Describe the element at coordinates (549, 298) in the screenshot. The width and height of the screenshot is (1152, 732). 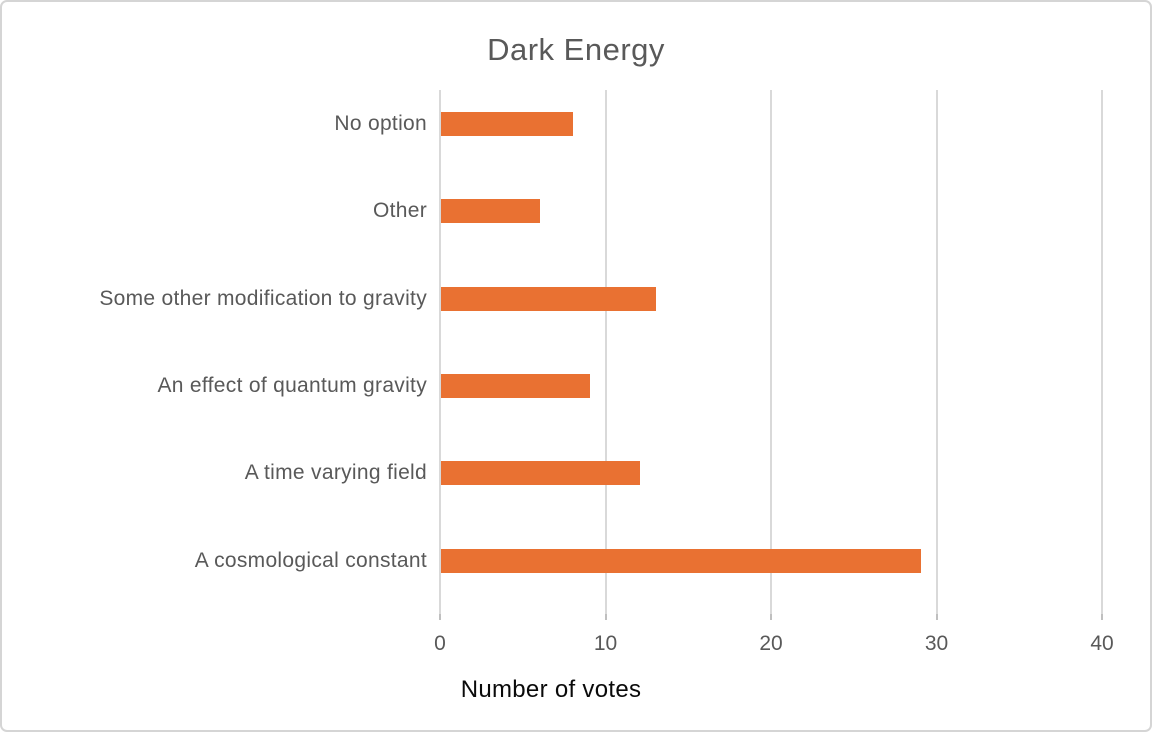
I see `bar-some-other-modification-to-gravity` at that location.